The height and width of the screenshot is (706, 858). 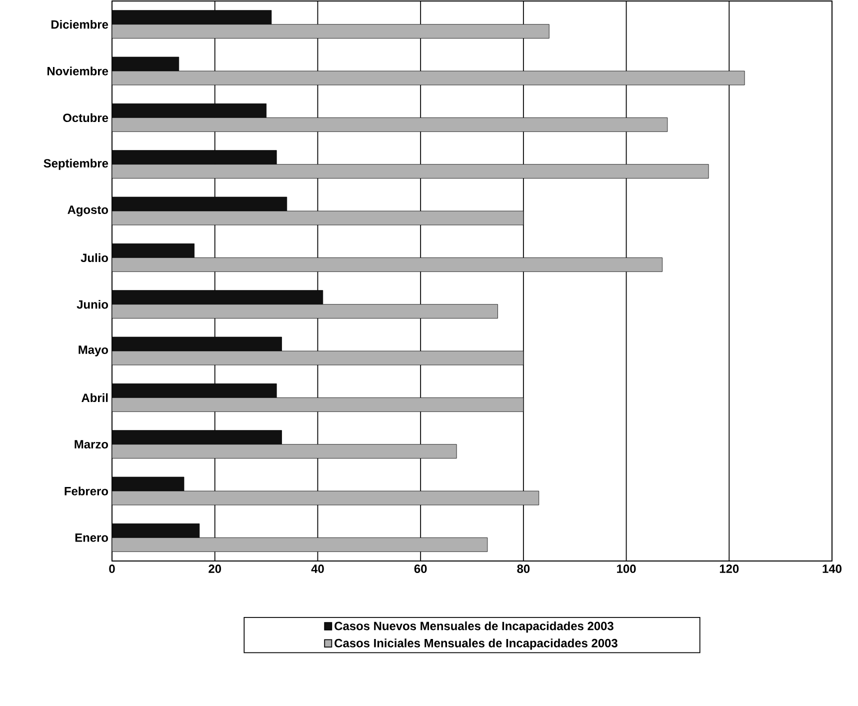 What do you see at coordinates (92, 304) in the screenshot?
I see `y-tick-label: Junio` at bounding box center [92, 304].